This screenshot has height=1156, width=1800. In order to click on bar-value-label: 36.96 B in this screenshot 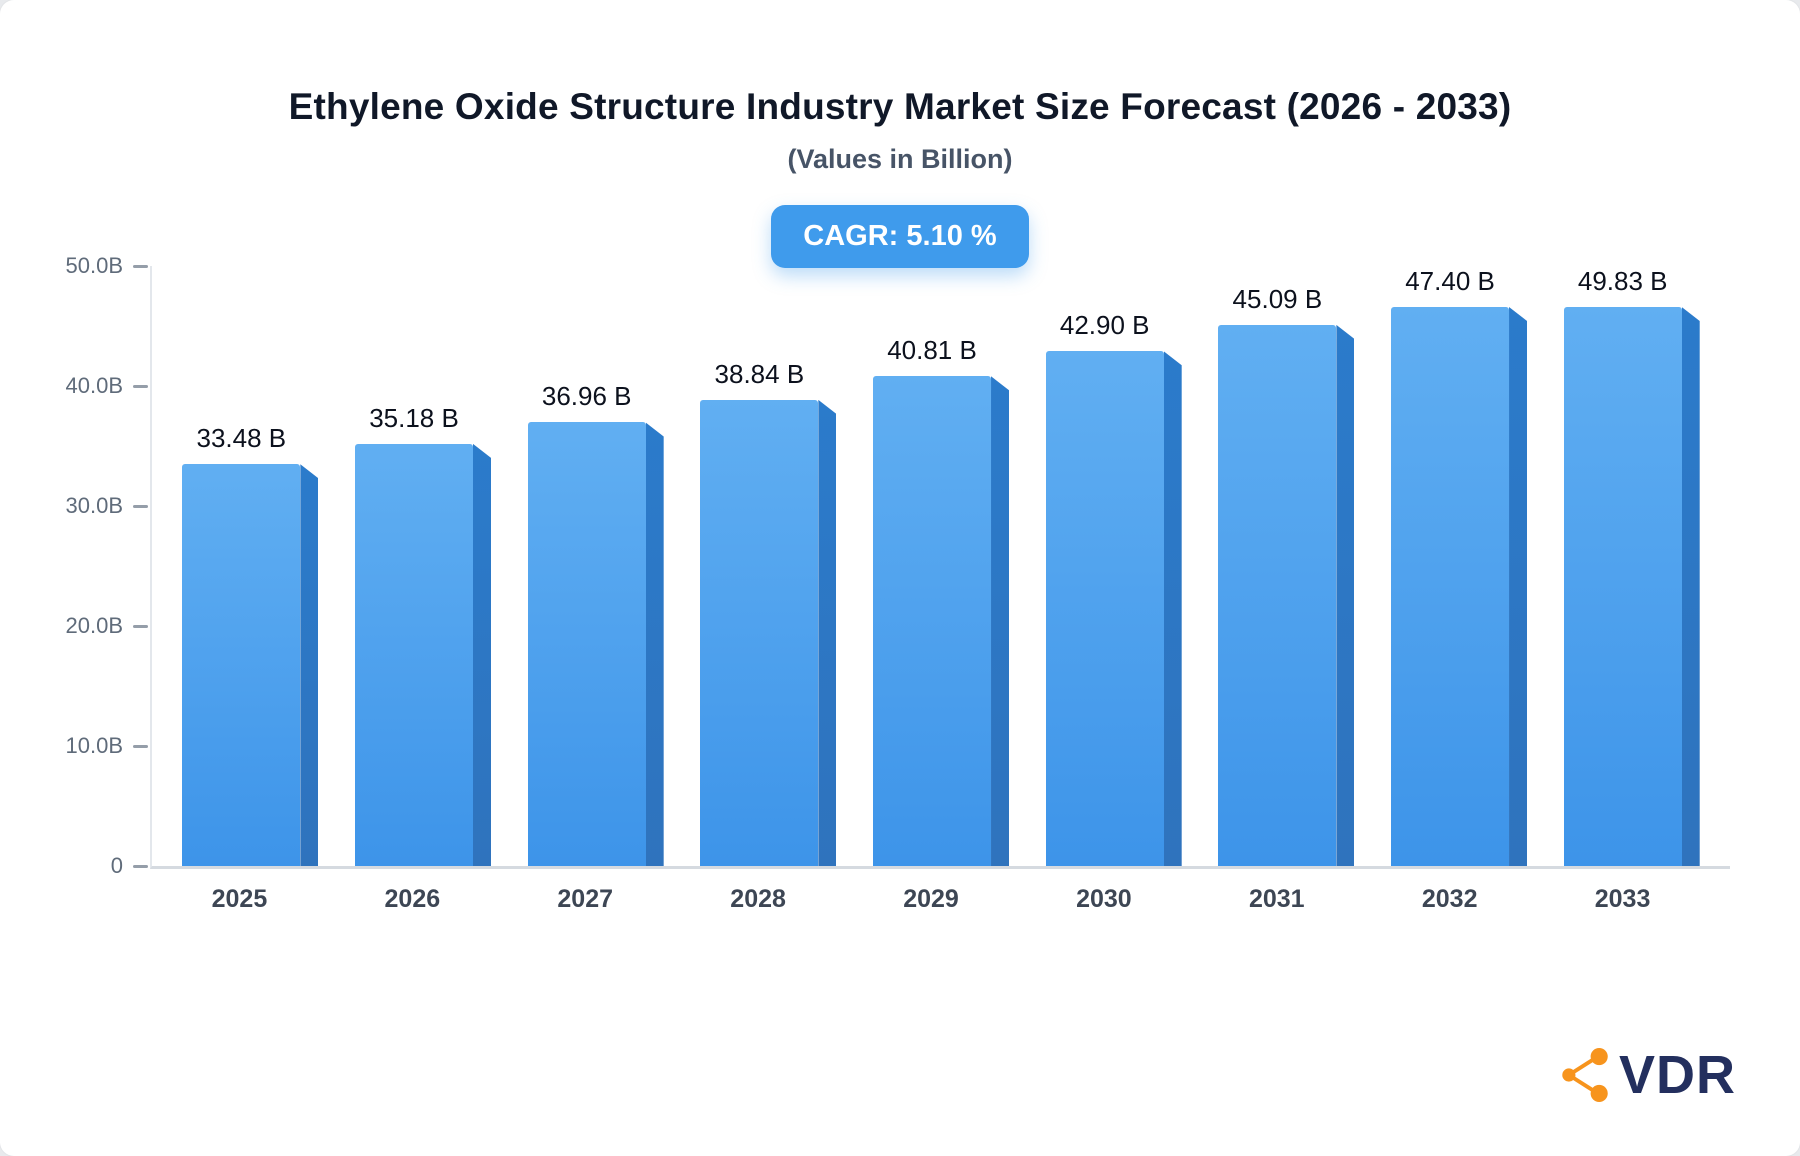, I will do `click(586, 396)`.